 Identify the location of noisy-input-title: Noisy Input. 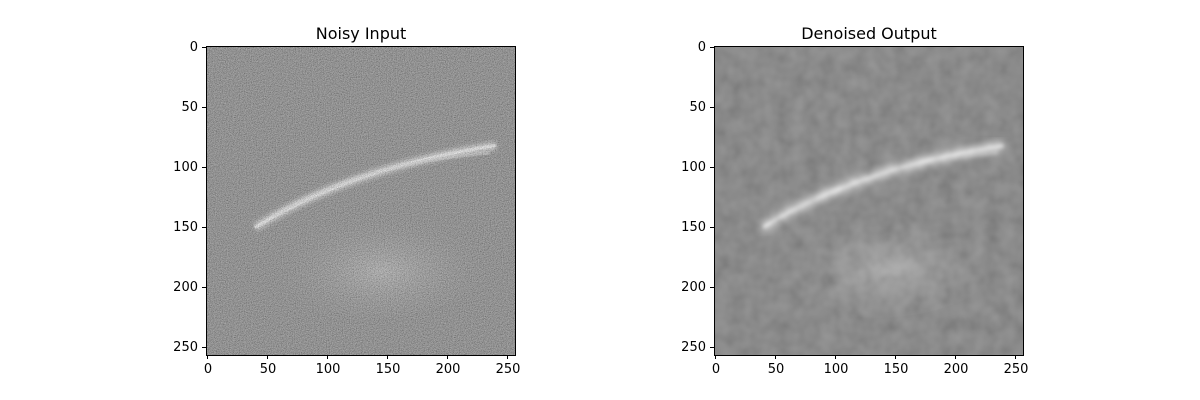
(361, 33).